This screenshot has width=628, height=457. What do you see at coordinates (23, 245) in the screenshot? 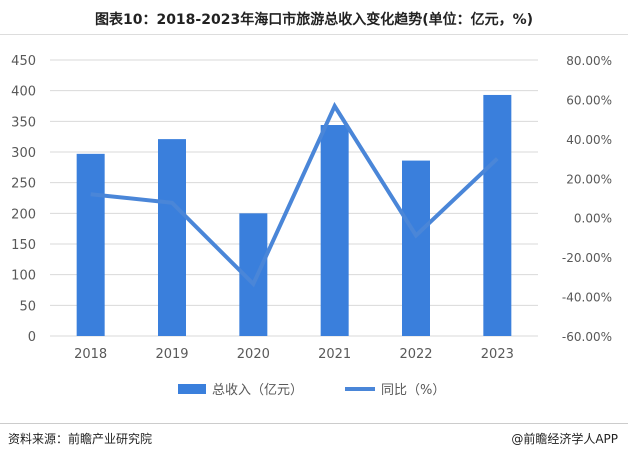
I see `y-tick-left: 150` at bounding box center [23, 245].